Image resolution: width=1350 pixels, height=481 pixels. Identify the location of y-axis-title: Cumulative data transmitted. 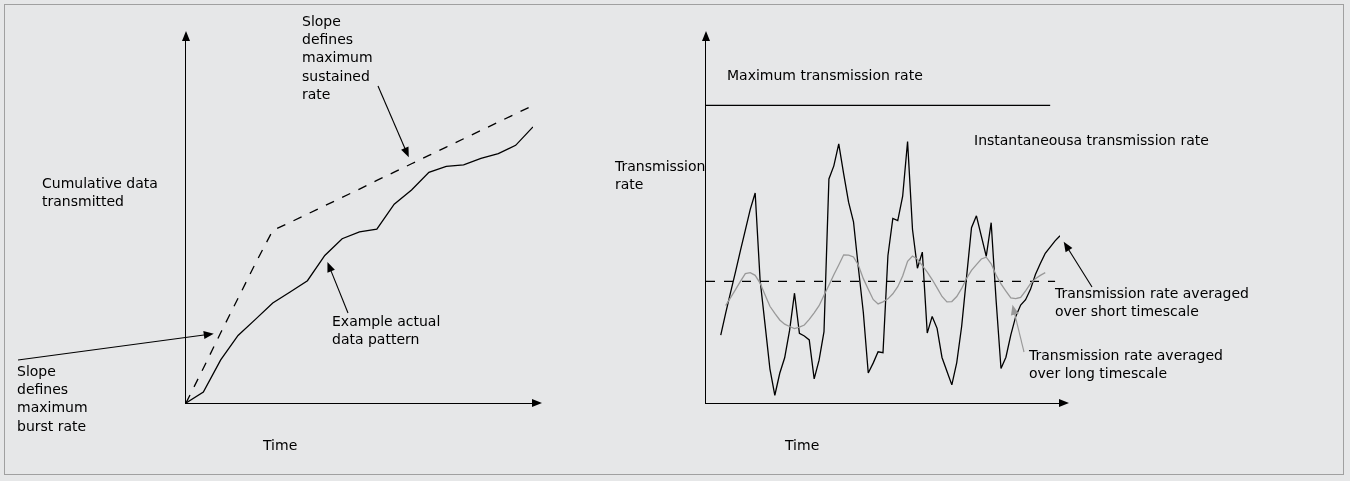
(100, 192).